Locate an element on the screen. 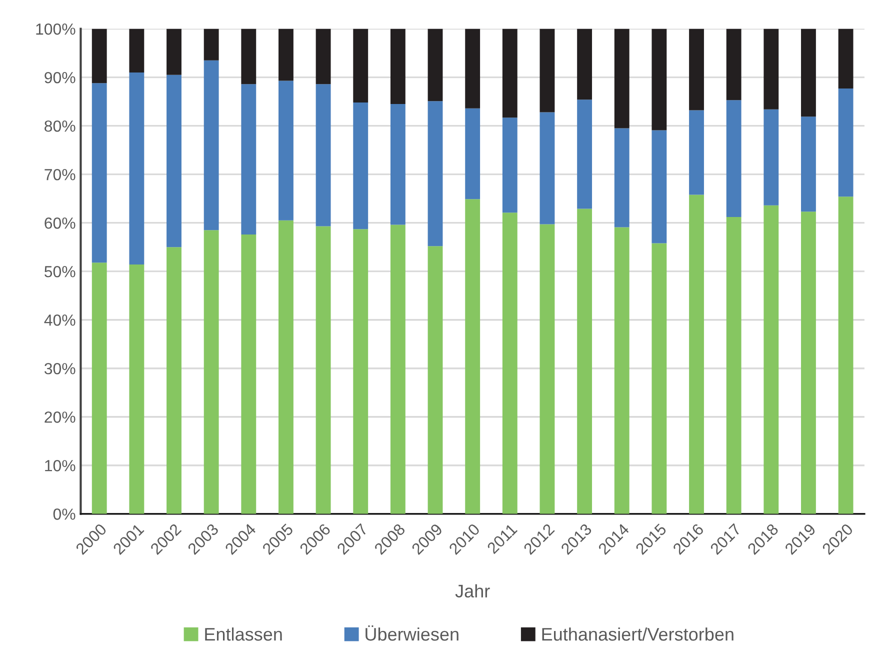  x-axis-title: Jahr is located at coordinates (472, 591).